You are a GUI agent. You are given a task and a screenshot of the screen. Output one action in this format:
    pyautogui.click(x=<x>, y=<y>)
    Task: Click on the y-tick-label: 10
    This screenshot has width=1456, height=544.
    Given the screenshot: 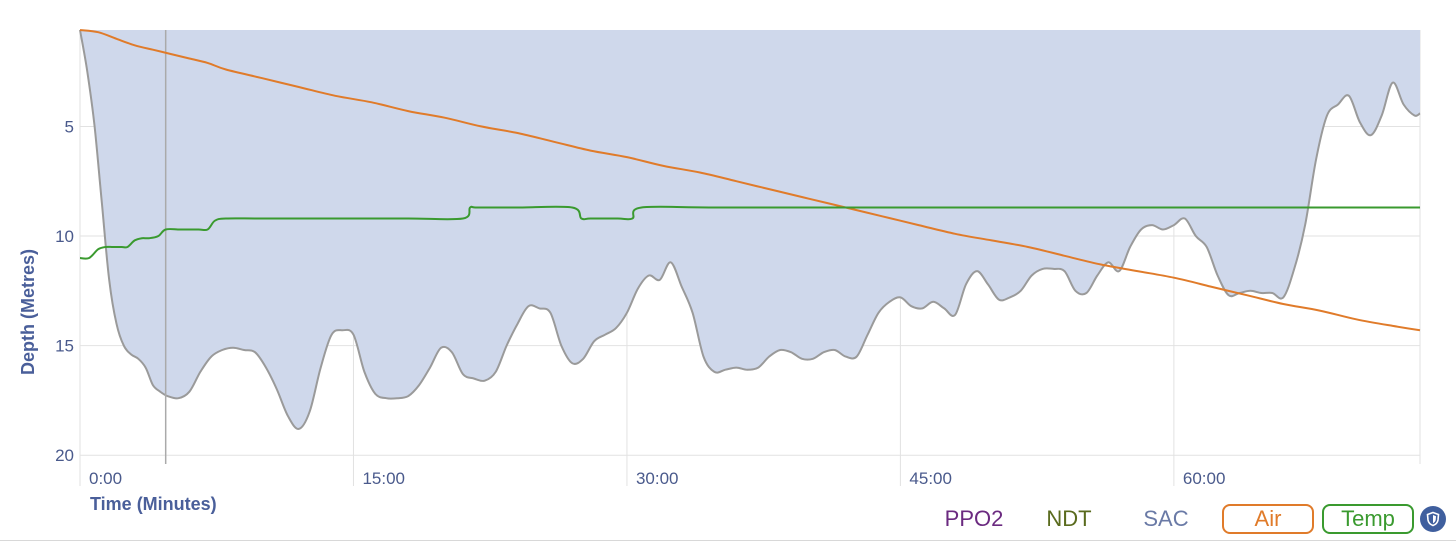 What is the action you would take?
    pyautogui.click(x=64, y=236)
    